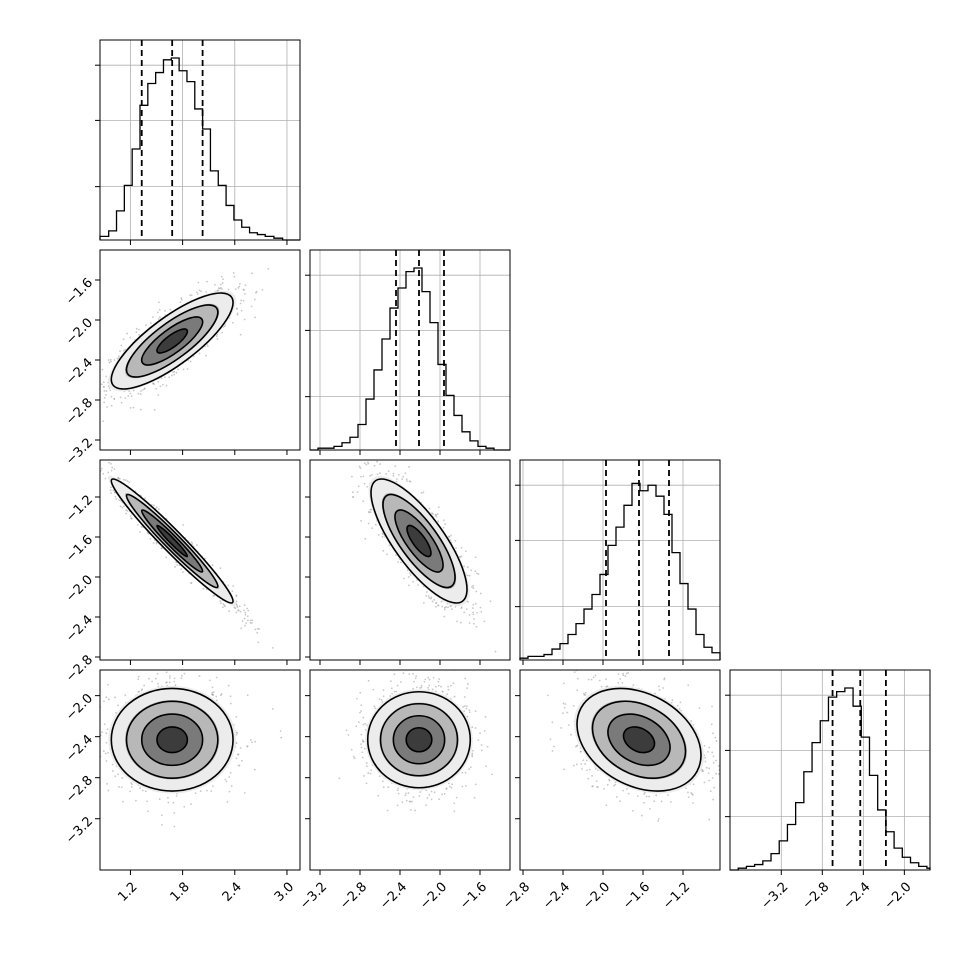  I want to click on panel-frame, so click(410, 350).